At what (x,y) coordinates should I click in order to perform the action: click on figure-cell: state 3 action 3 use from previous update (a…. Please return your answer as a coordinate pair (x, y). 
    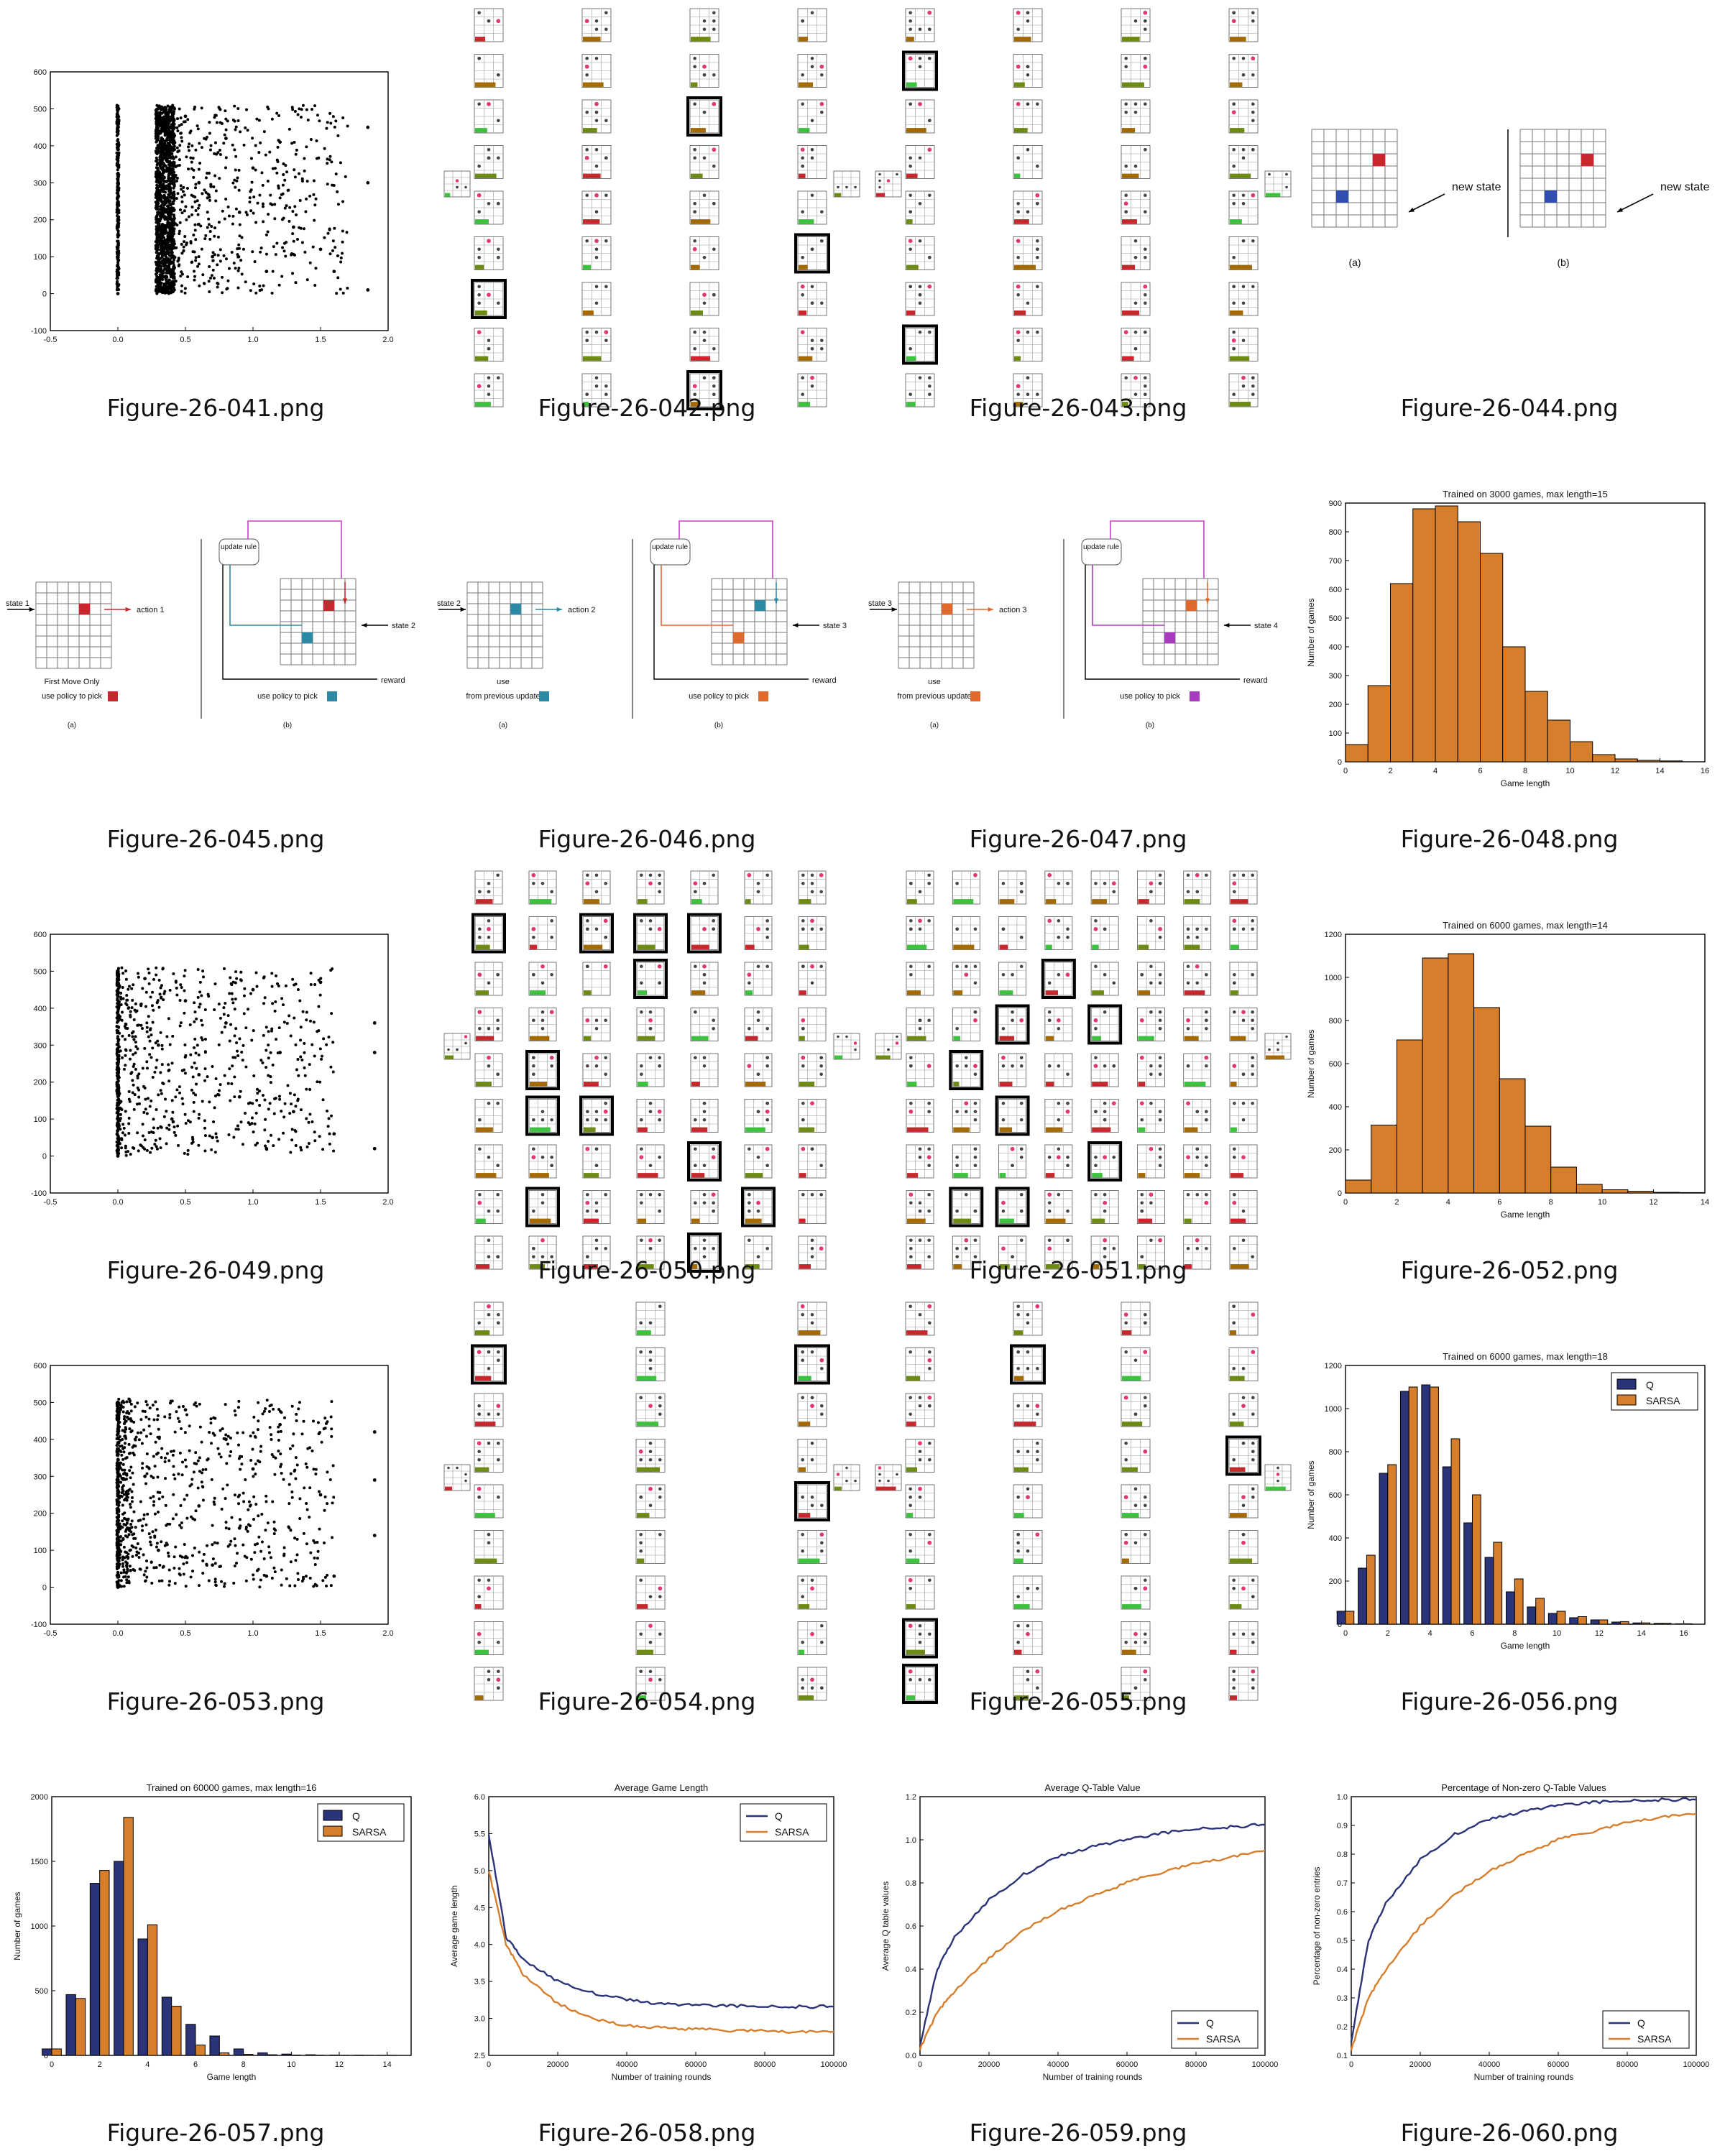
    Looking at the image, I should click on (1078, 646).